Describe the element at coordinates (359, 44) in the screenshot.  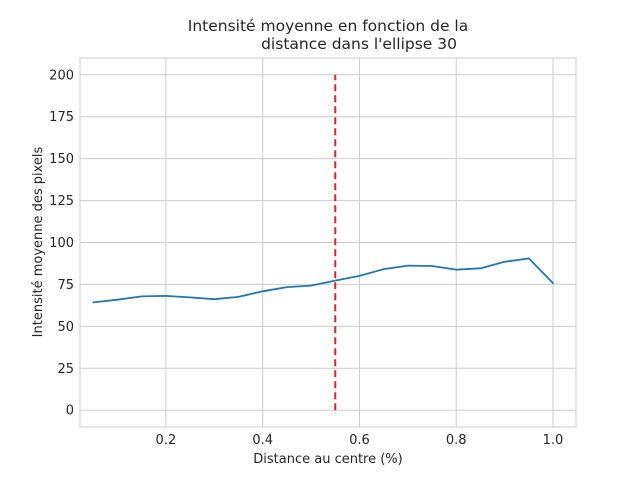
I see `chart-title-line-2: distance dans l'ellipse 30` at that location.